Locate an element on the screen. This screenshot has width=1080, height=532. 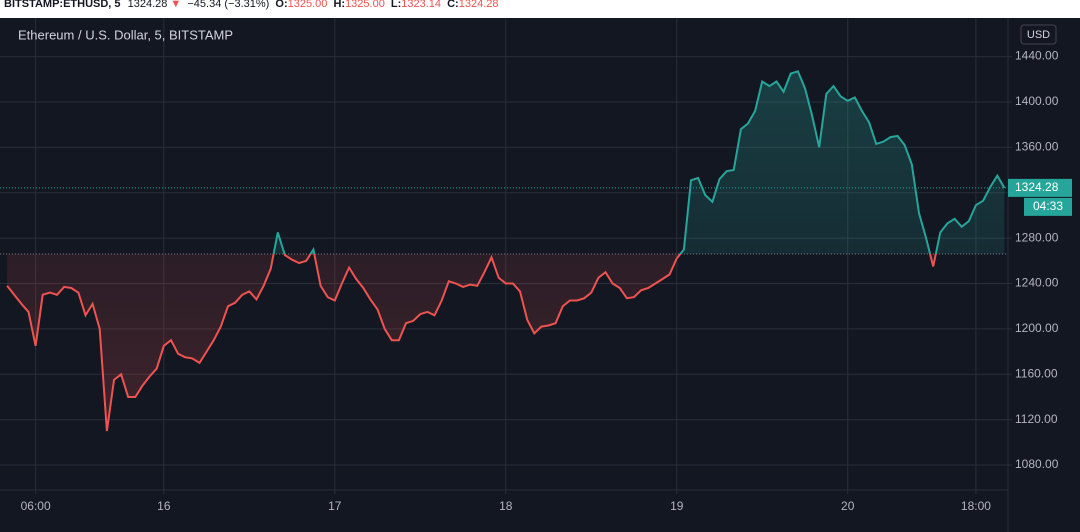
countdown-box is located at coordinates (1048, 206).